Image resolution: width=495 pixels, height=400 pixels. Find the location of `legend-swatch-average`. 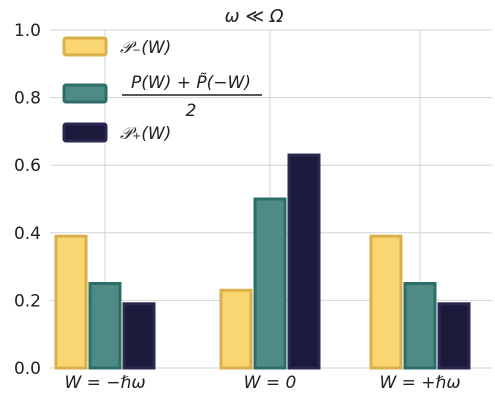

legend-swatch-average is located at coordinates (85, 93).